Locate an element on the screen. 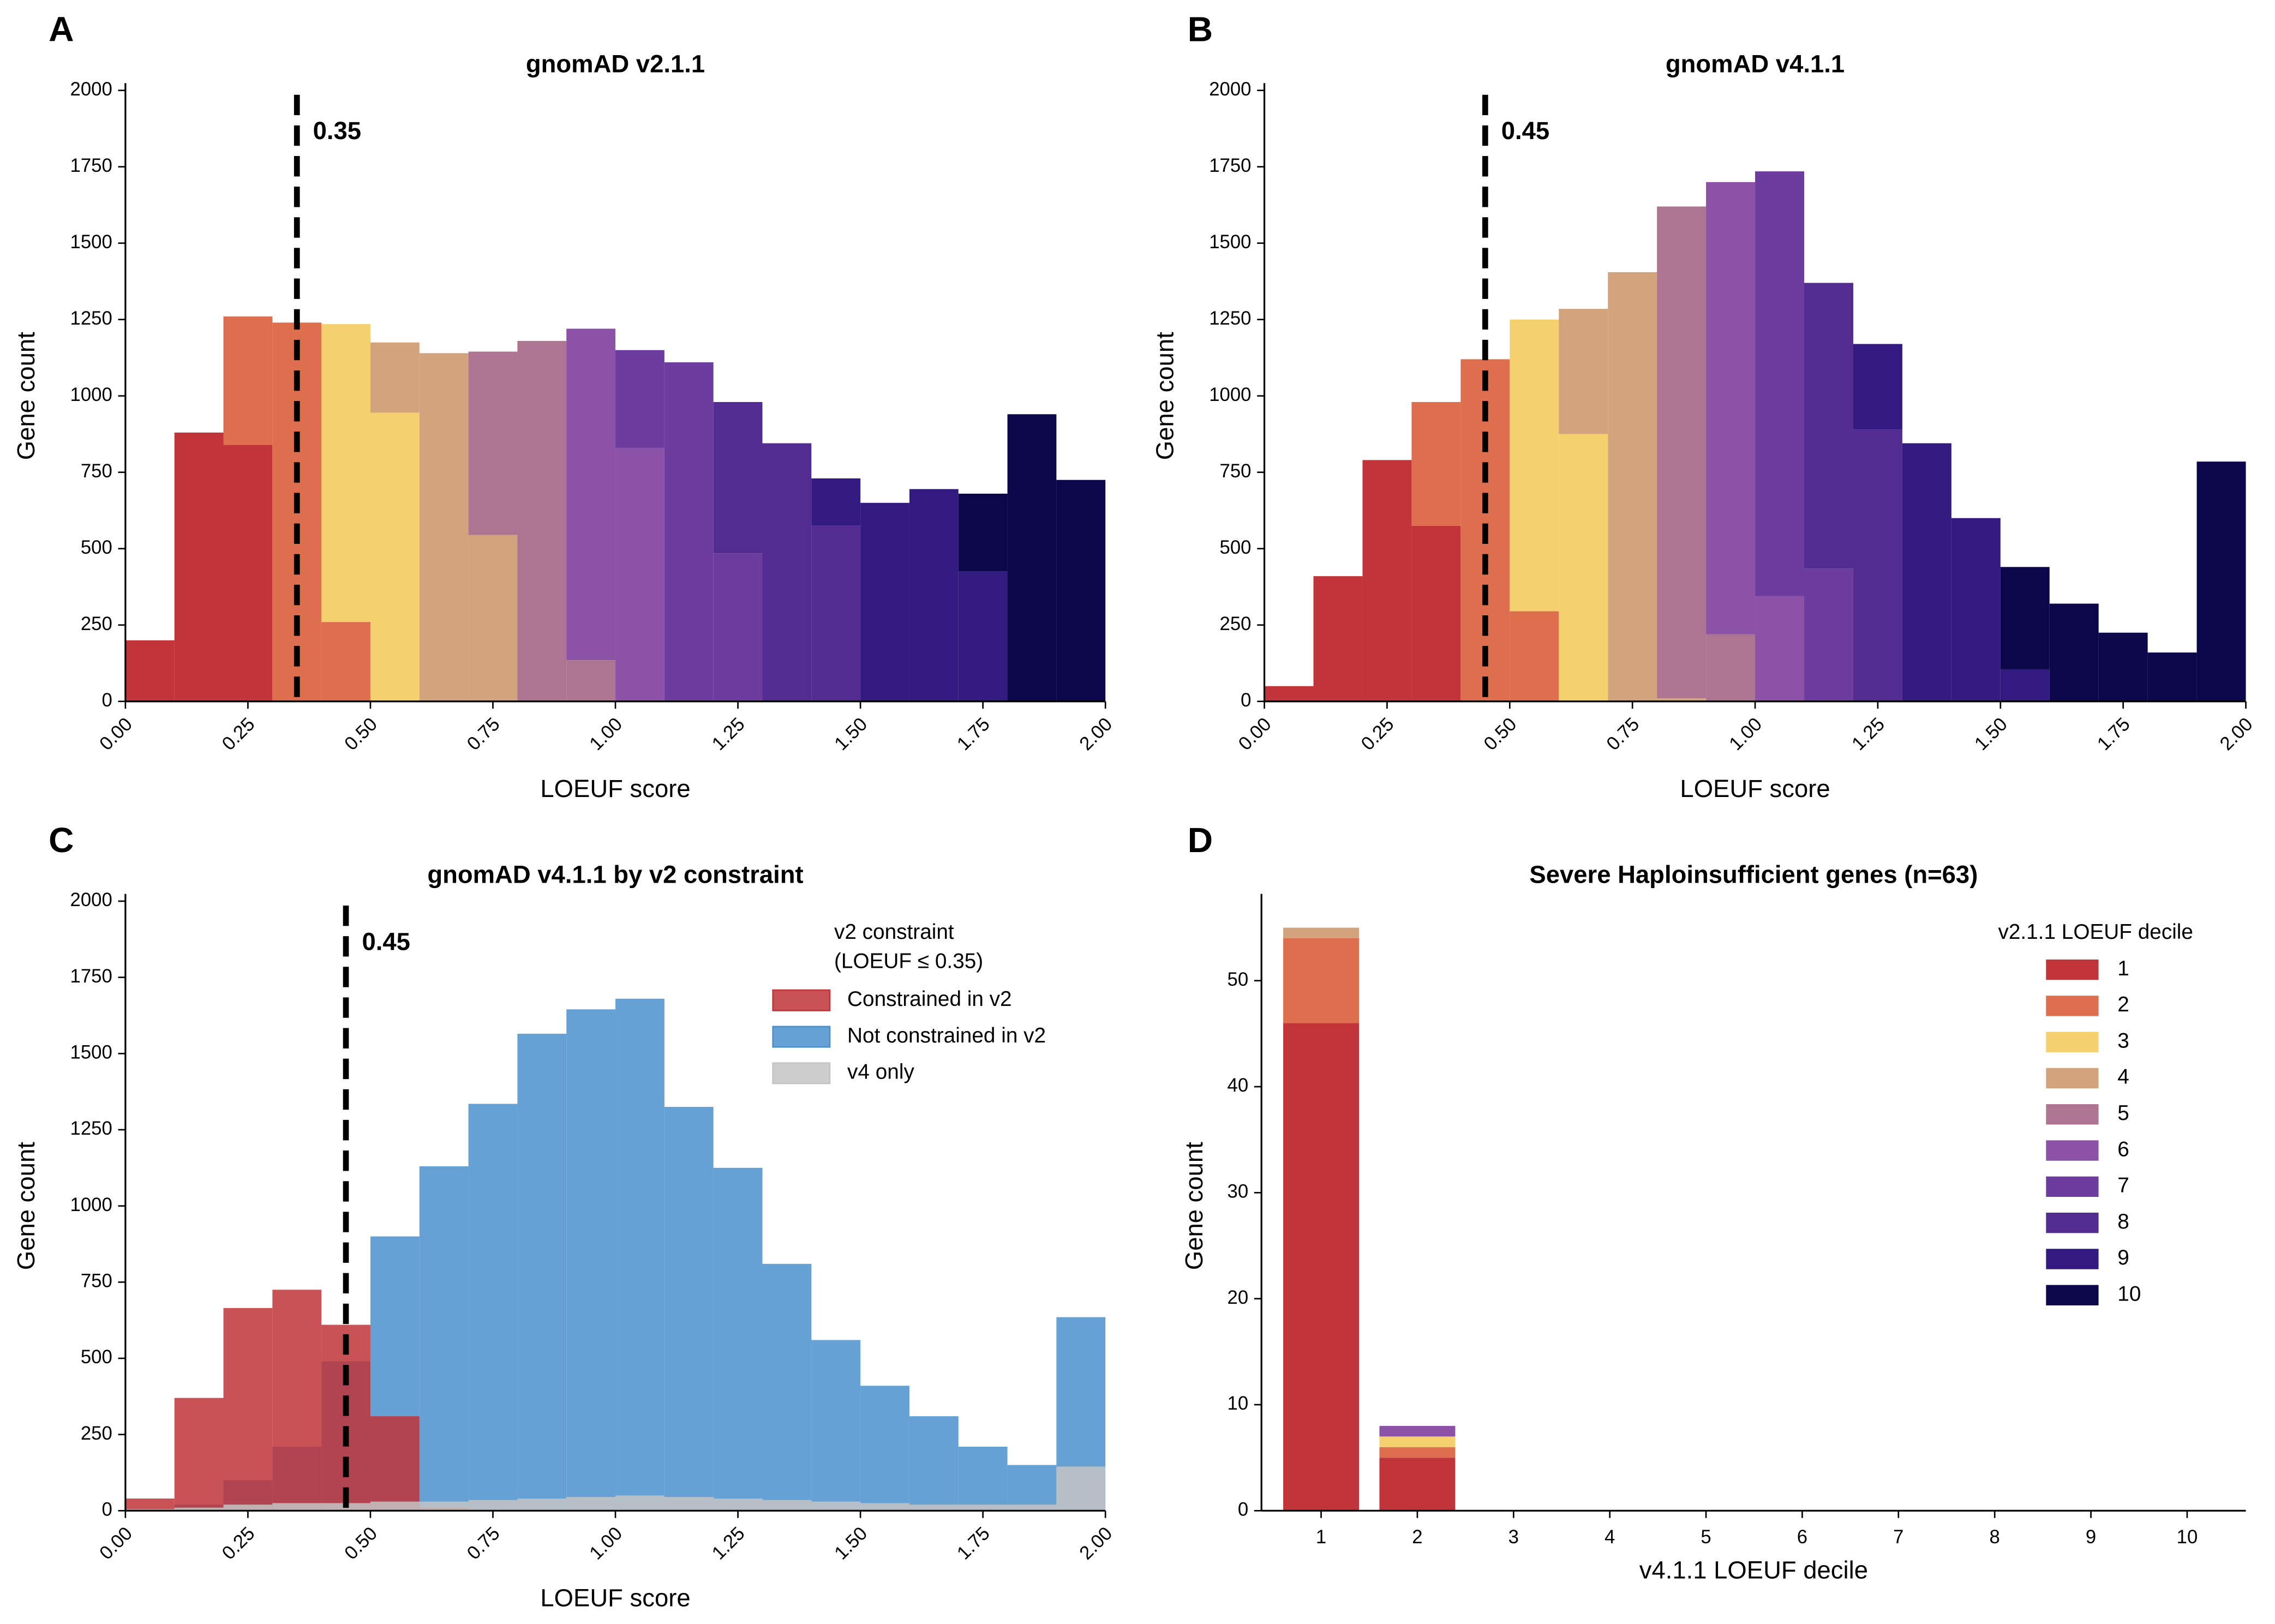 The image size is (2275, 1624). x-tick-label: 1.75 is located at coordinates (2113, 734).